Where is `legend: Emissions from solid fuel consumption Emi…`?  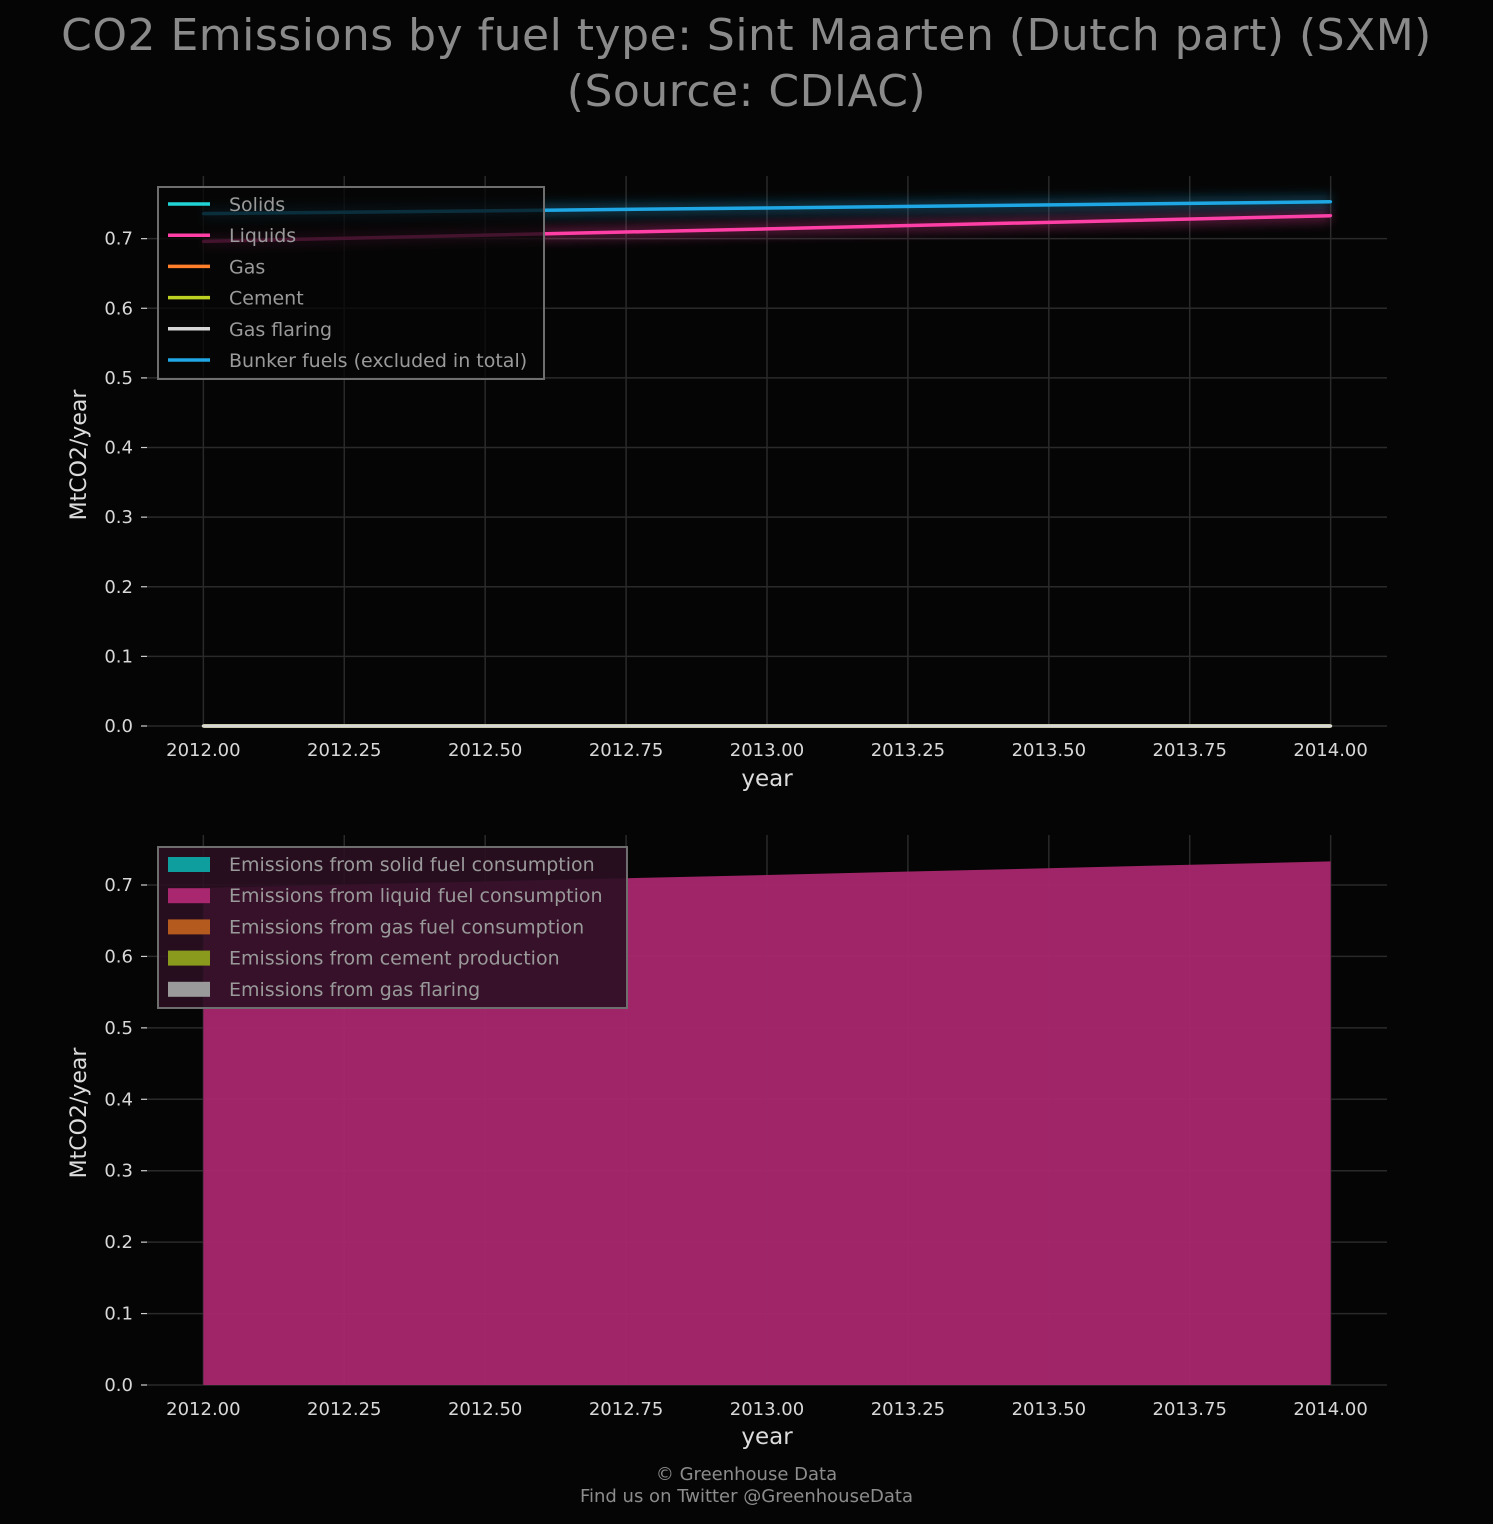
legend: Emissions from solid fuel consumption Emi… is located at coordinates (392, 927).